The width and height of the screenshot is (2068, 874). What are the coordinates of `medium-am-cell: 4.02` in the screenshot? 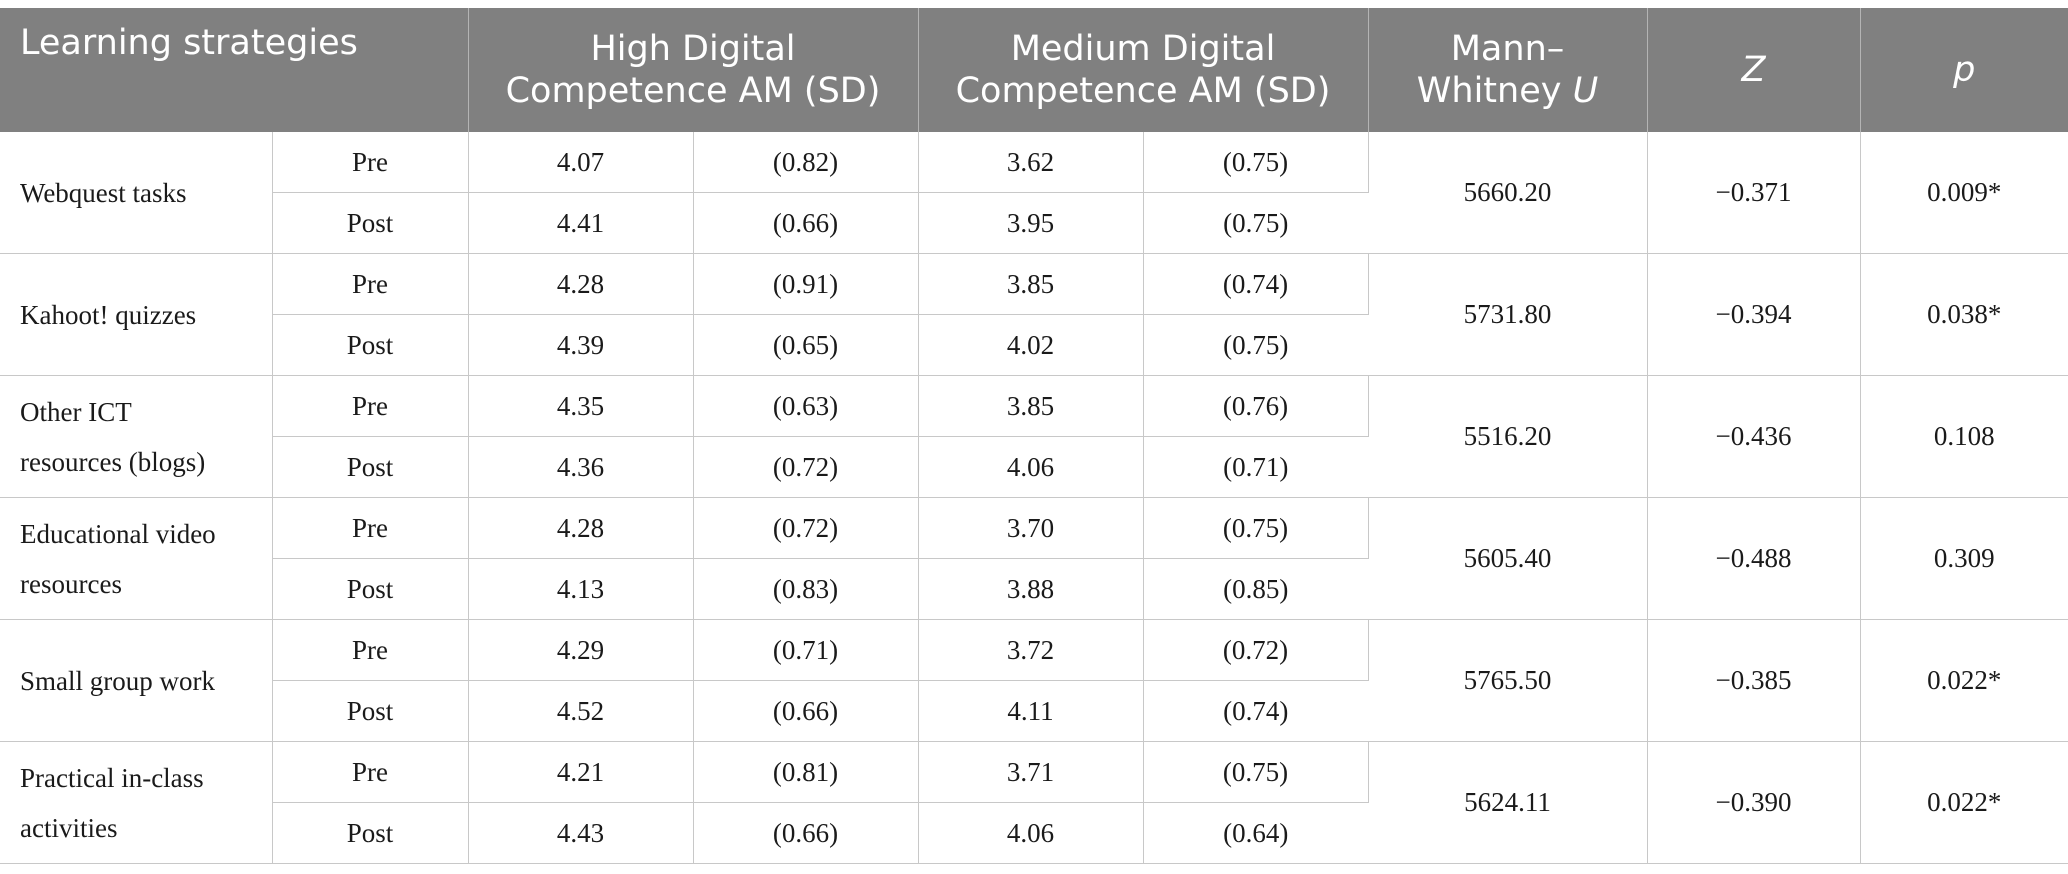 It's located at (1031, 345).